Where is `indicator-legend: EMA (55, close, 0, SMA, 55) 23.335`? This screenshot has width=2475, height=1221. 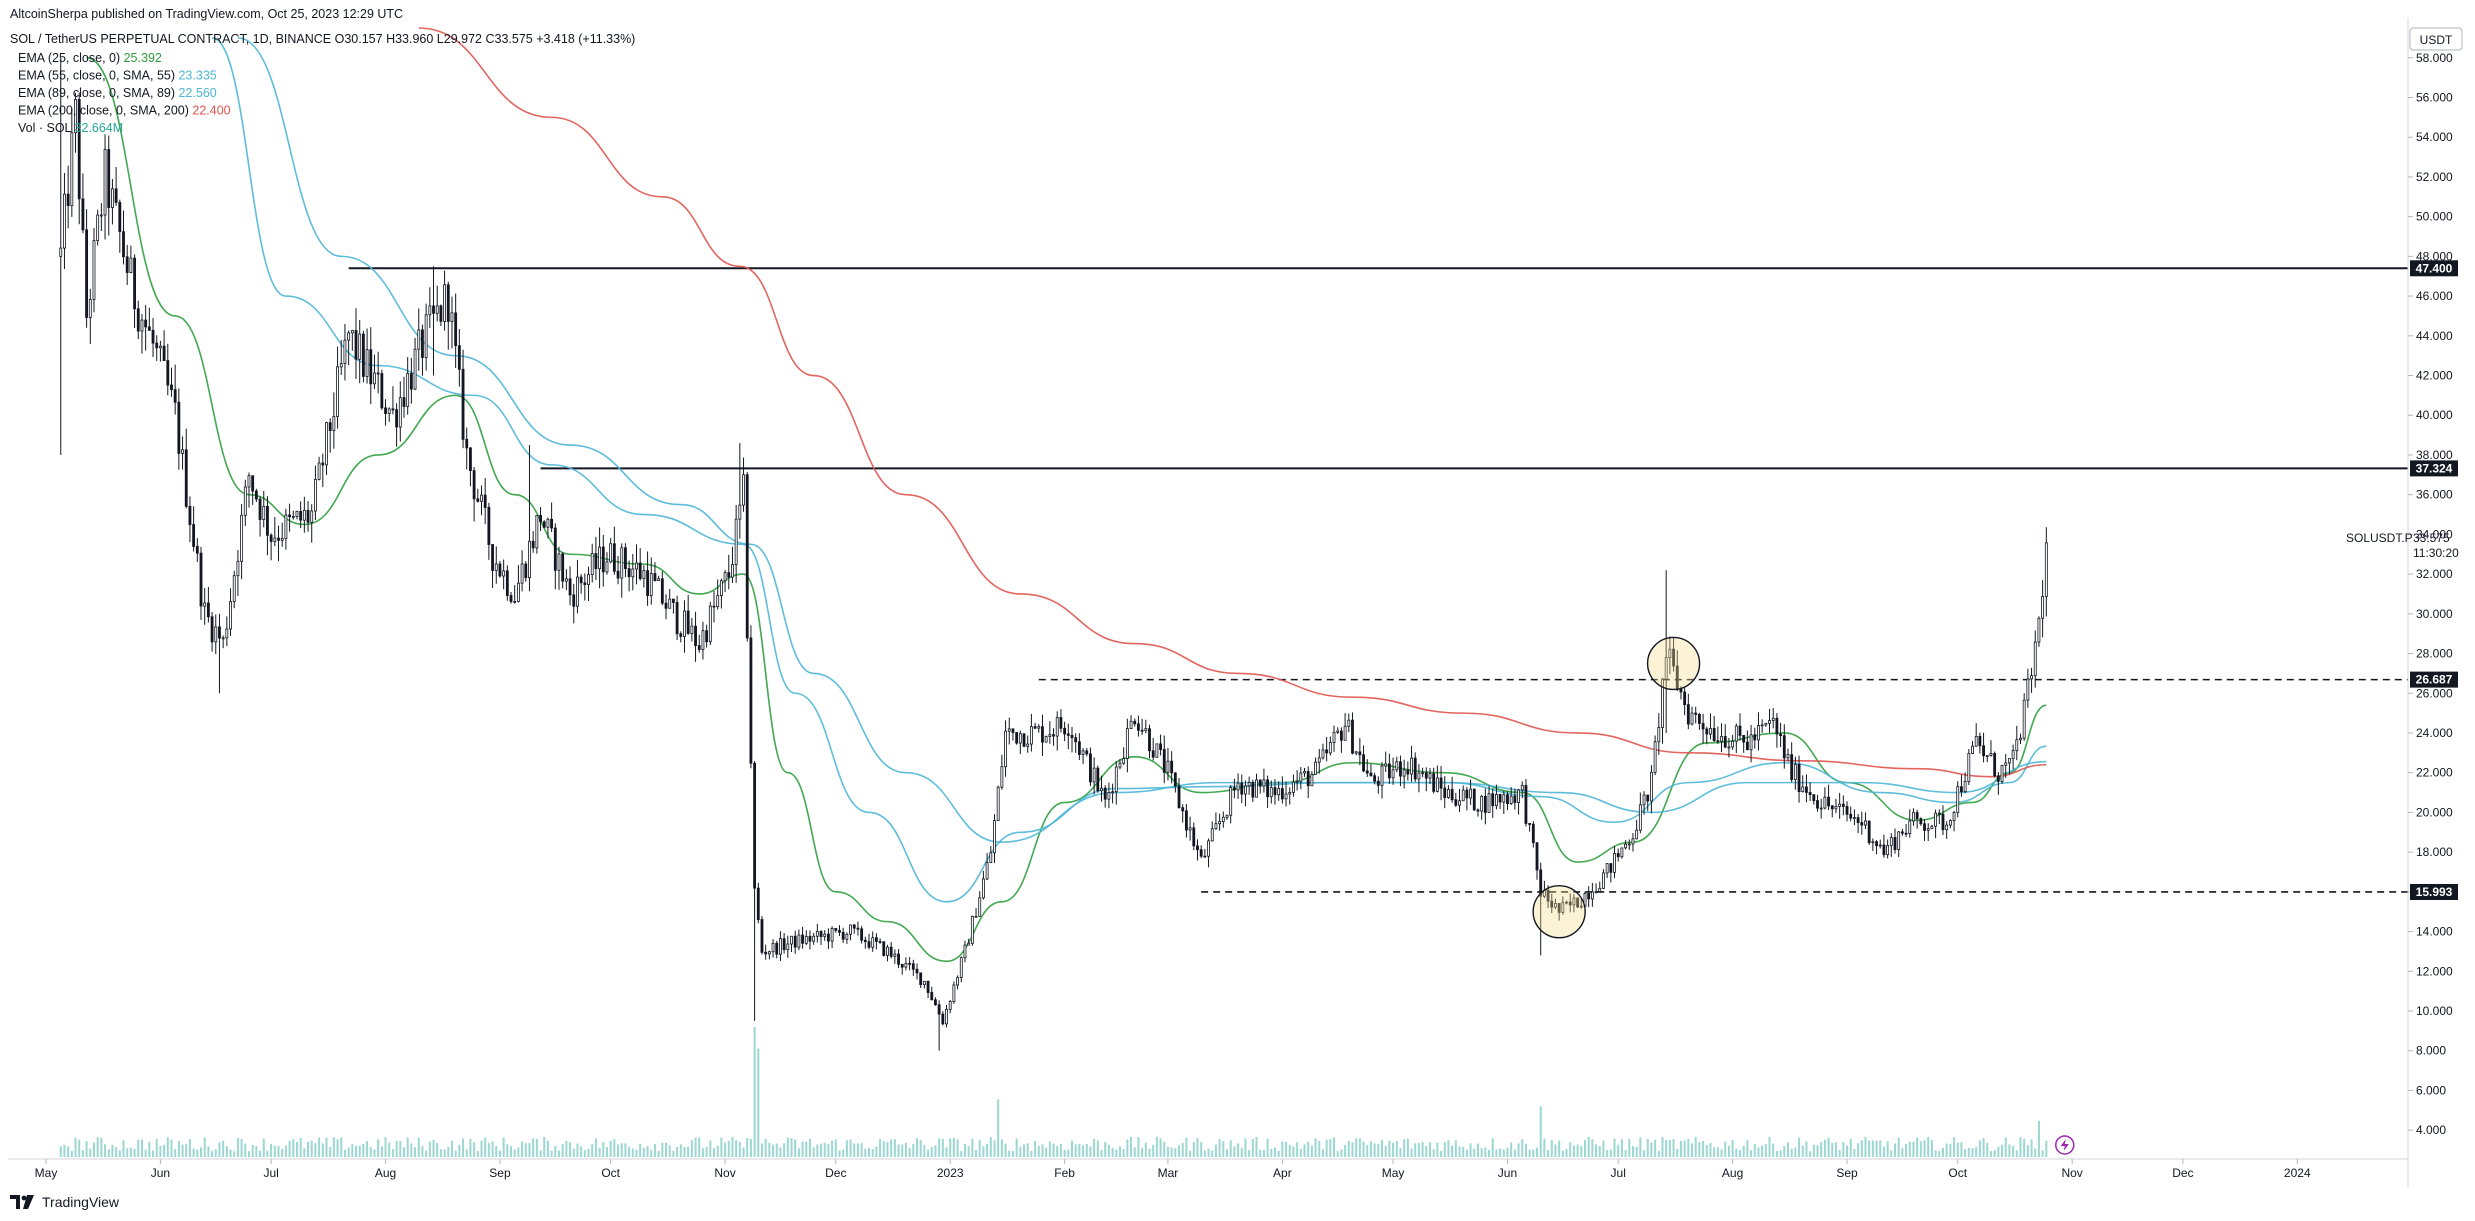
indicator-legend: EMA (55, close, 0, SMA, 55) 23.335 is located at coordinates (117, 76).